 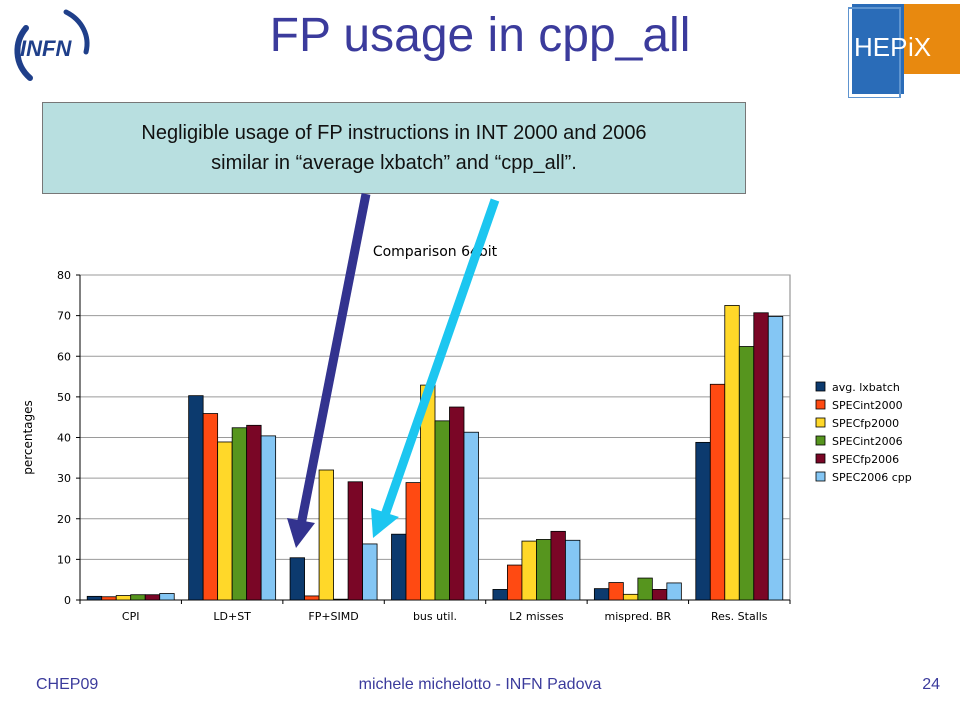 I want to click on x-tick-label: FP+SIMD, so click(x=333, y=616).